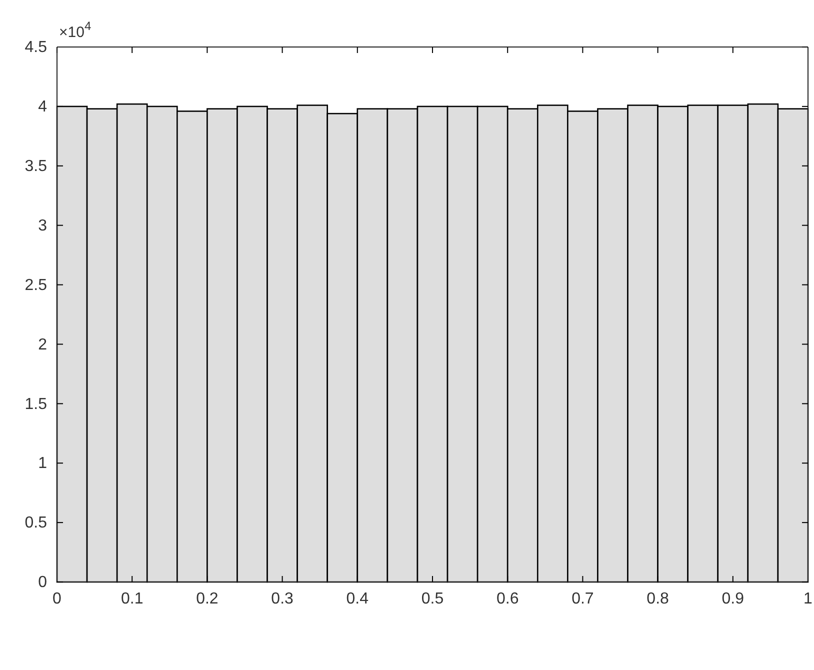  What do you see at coordinates (36, 523) in the screenshot?
I see `y-tick-label: 0.5` at bounding box center [36, 523].